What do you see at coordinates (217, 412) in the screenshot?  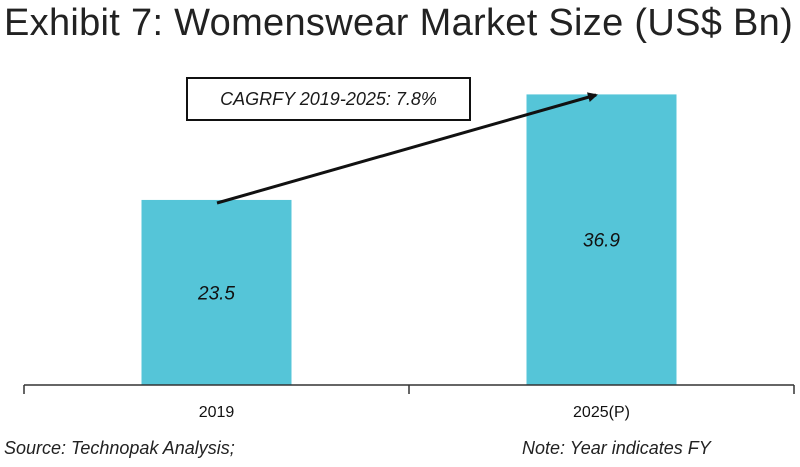 I see `x-tick-label: 2019` at bounding box center [217, 412].